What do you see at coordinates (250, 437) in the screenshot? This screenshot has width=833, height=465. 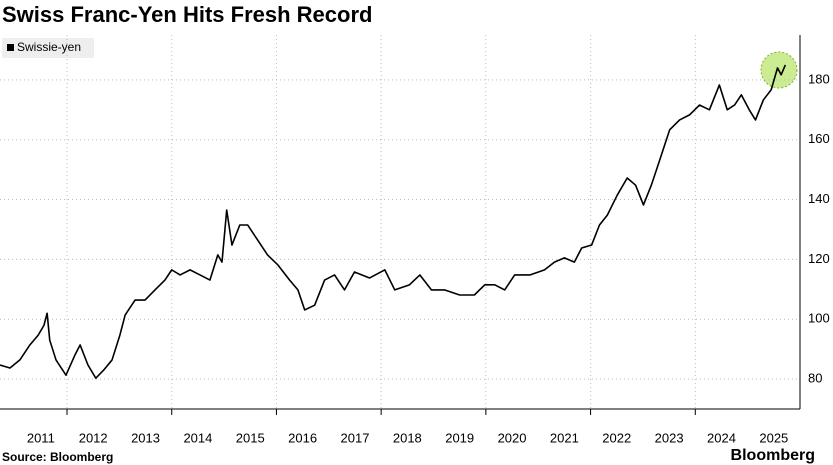 I see `x-tick-label: 2015` at bounding box center [250, 437].